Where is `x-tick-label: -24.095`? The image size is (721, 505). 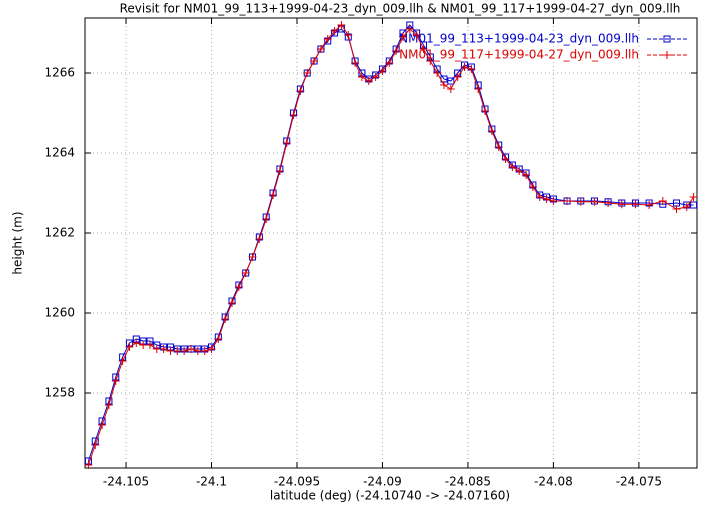 x-tick-label: -24.095 is located at coordinates (297, 482).